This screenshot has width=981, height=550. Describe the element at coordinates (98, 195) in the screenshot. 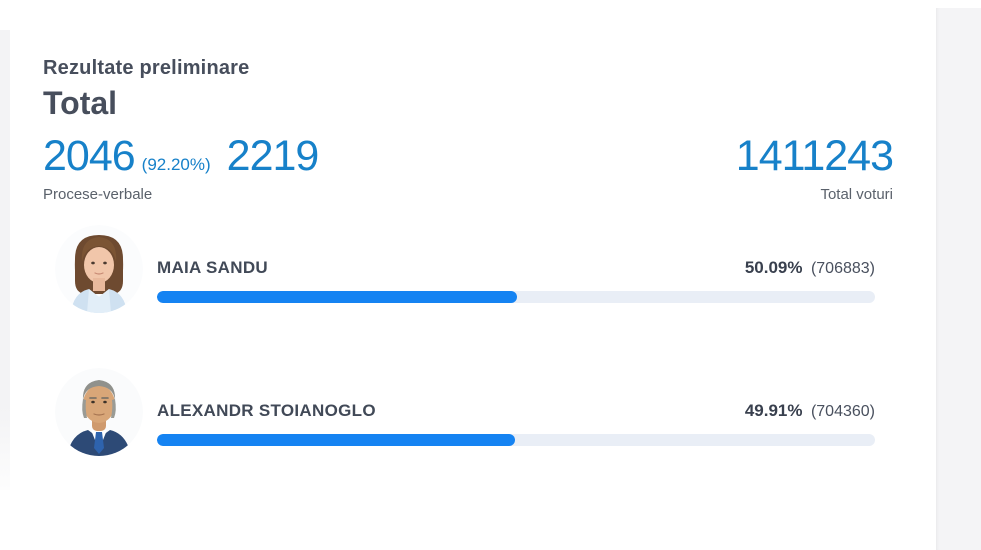

I see `protocols-label: Procese-verbale` at that location.